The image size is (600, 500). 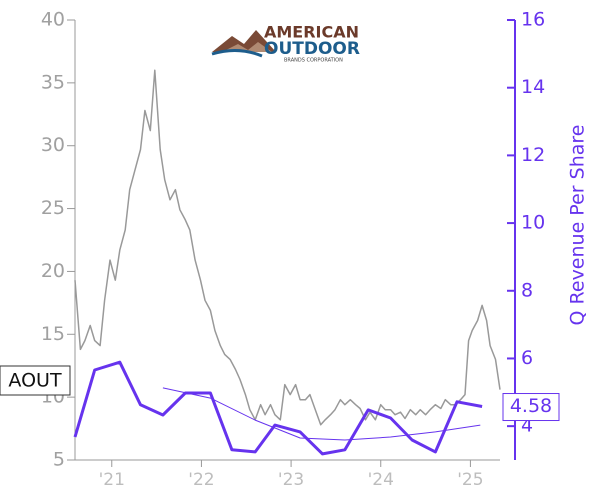 I want to click on y-tick-label: 20, so click(x=53, y=271).